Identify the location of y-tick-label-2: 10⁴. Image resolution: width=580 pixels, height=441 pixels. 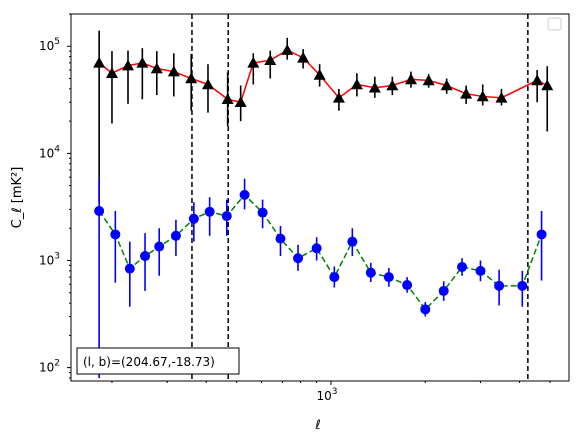
(49, 152).